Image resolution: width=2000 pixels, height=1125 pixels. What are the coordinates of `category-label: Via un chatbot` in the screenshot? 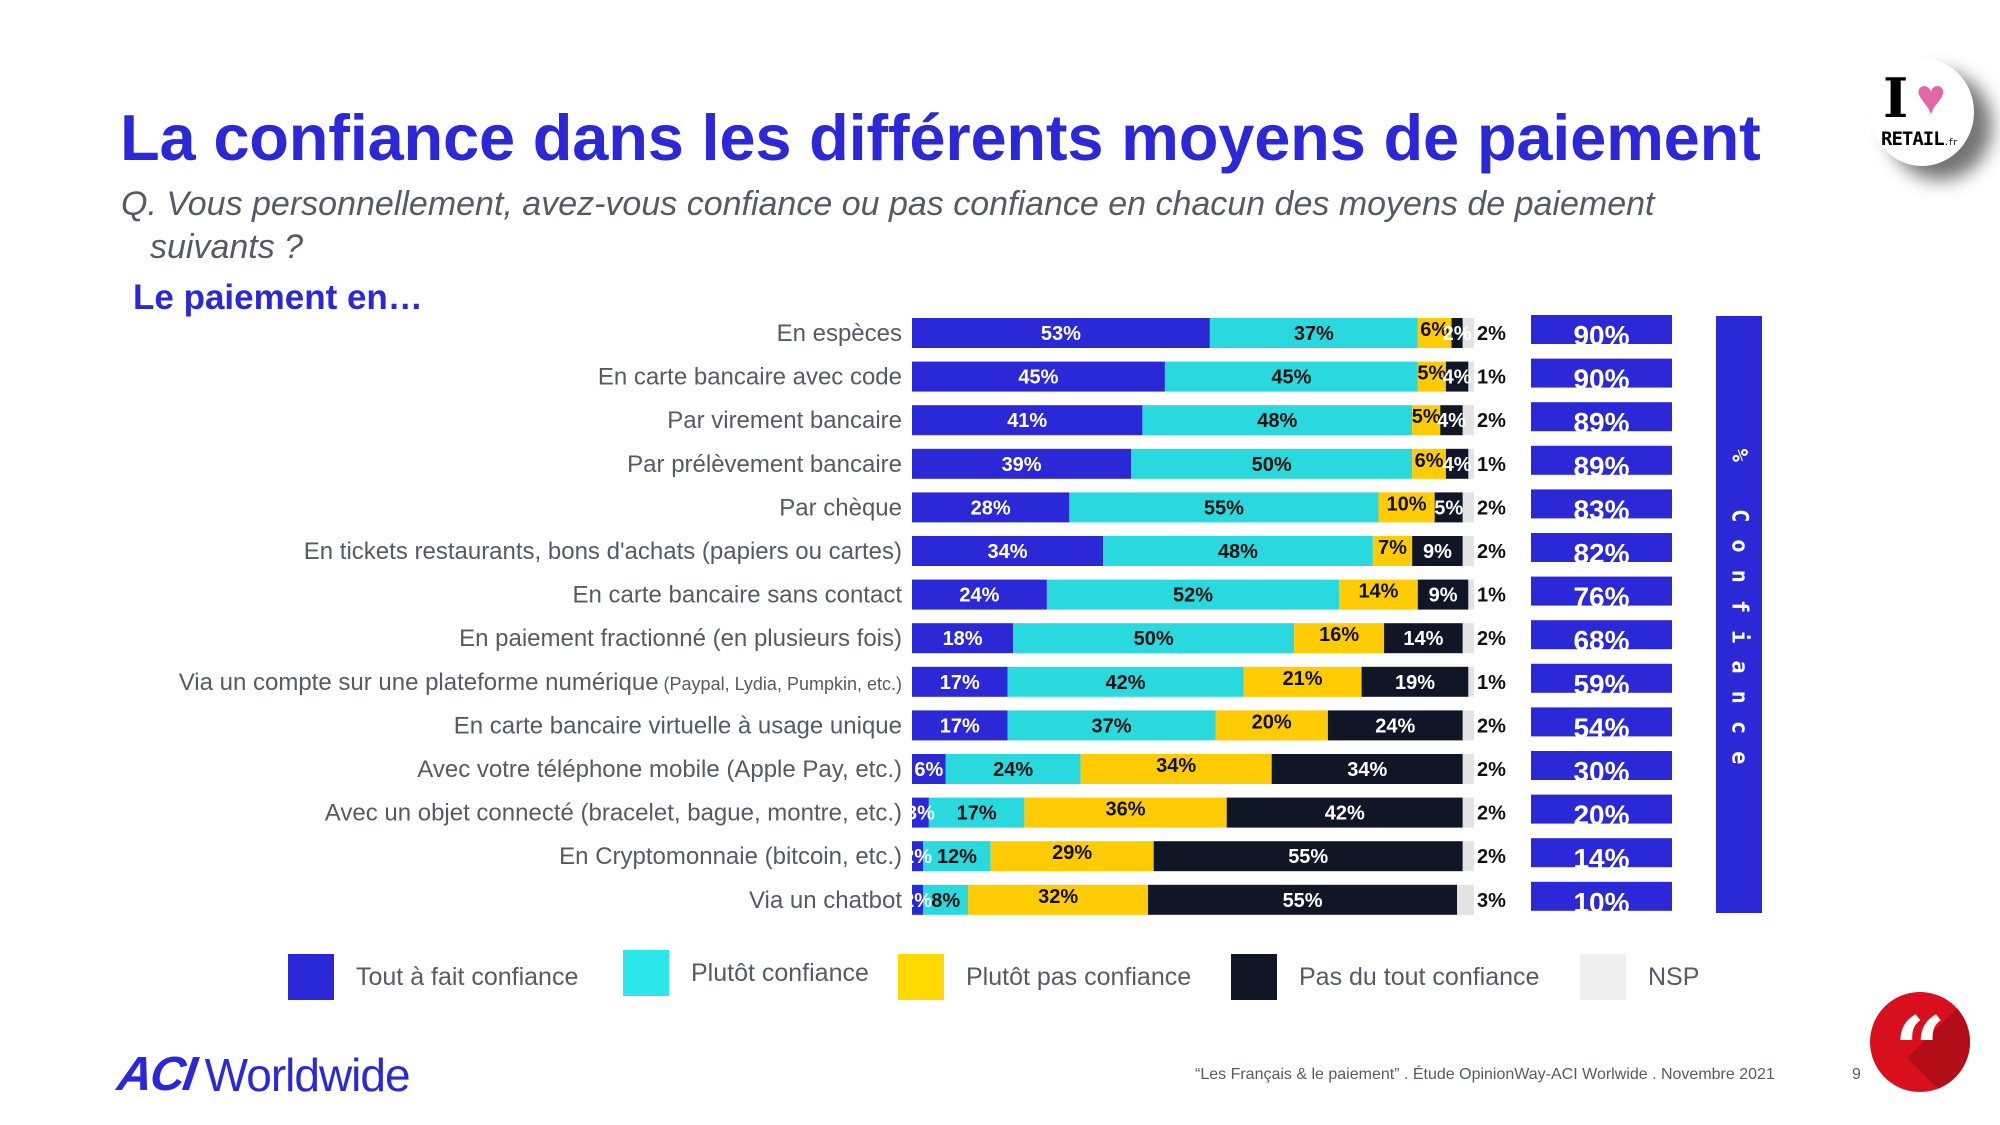 It's located at (825, 900).